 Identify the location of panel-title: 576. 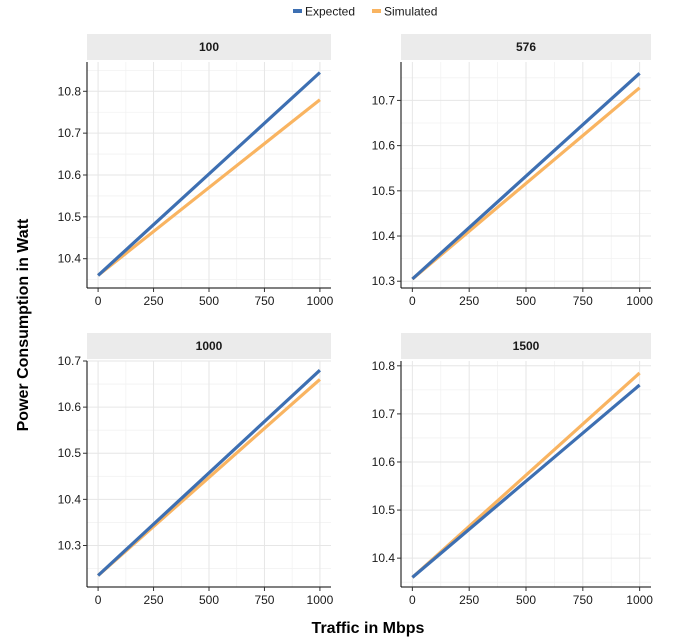
(526, 47).